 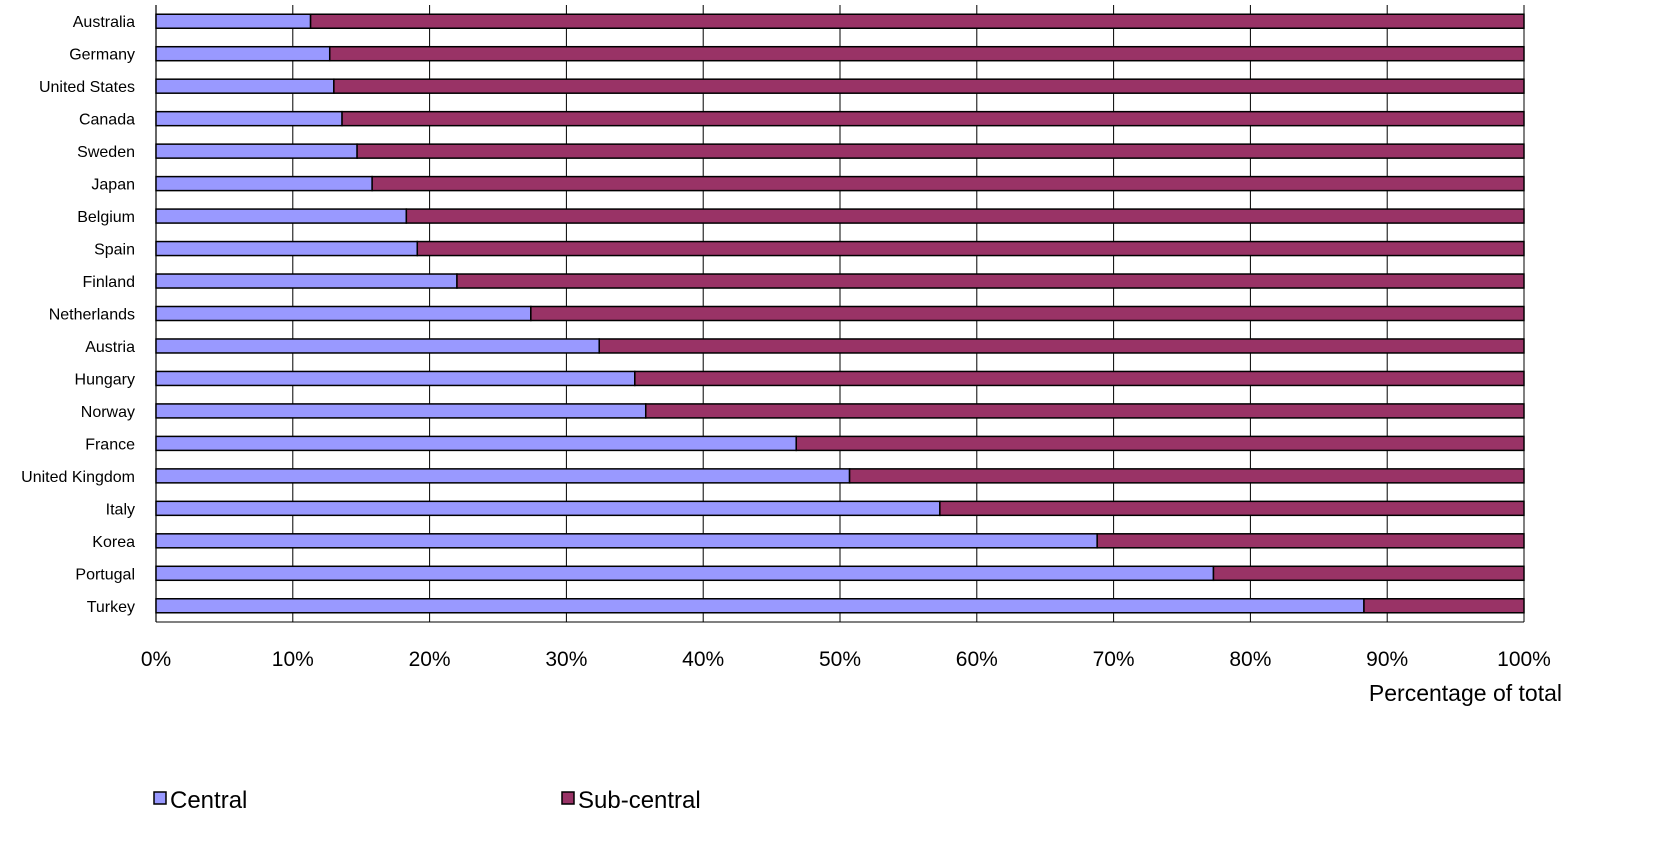 What do you see at coordinates (78, 477) in the screenshot?
I see `category-label: United Kingdom` at bounding box center [78, 477].